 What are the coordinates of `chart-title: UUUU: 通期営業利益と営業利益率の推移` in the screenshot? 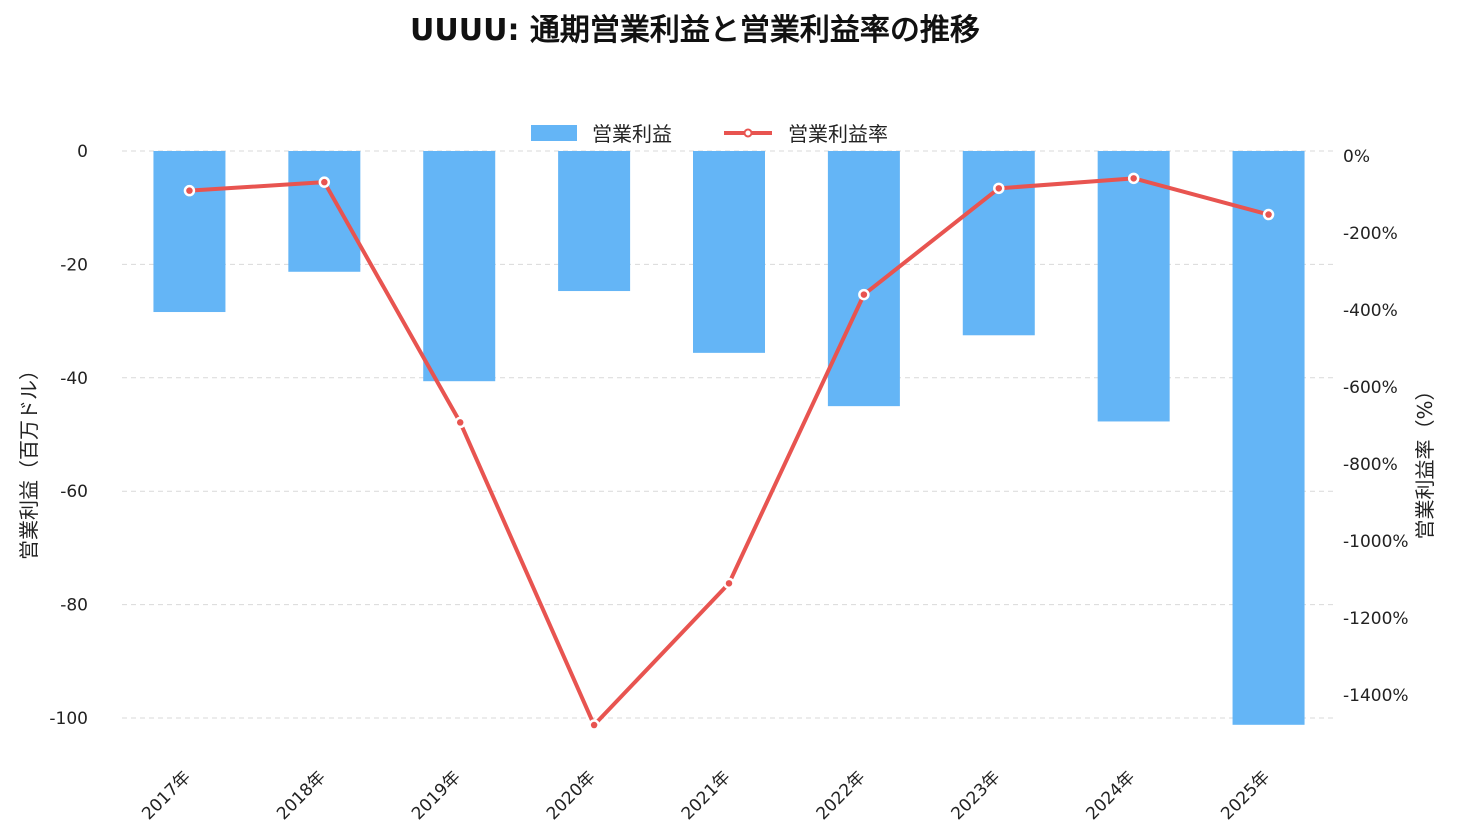 It's located at (695, 30).